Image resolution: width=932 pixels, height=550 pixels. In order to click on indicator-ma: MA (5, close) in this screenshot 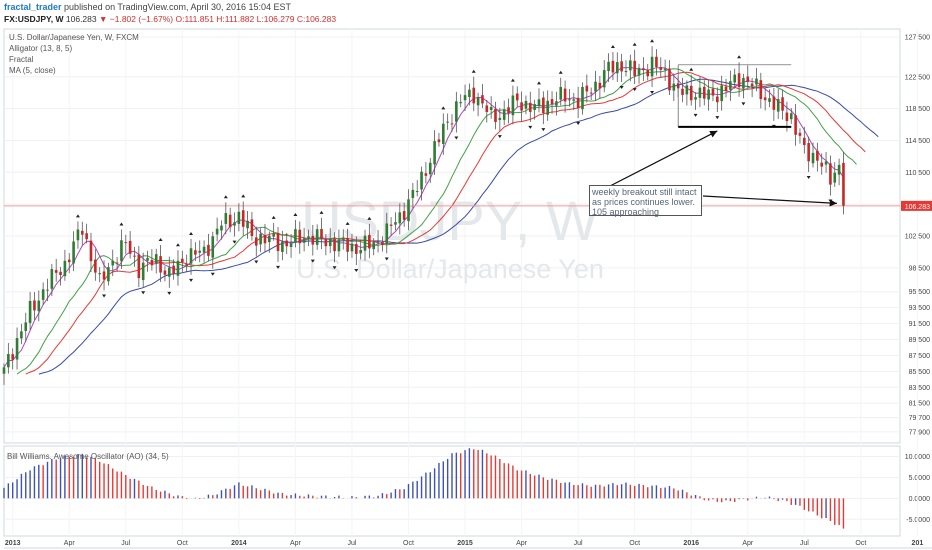, I will do `click(32, 70)`.